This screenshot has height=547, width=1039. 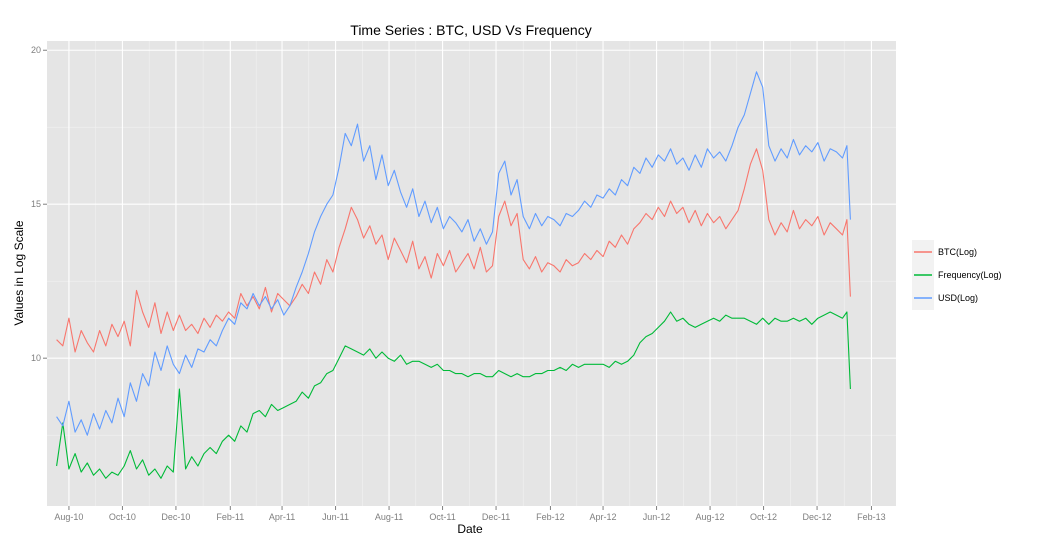 I want to click on x-tick-label: Dec-10, so click(x=175, y=517).